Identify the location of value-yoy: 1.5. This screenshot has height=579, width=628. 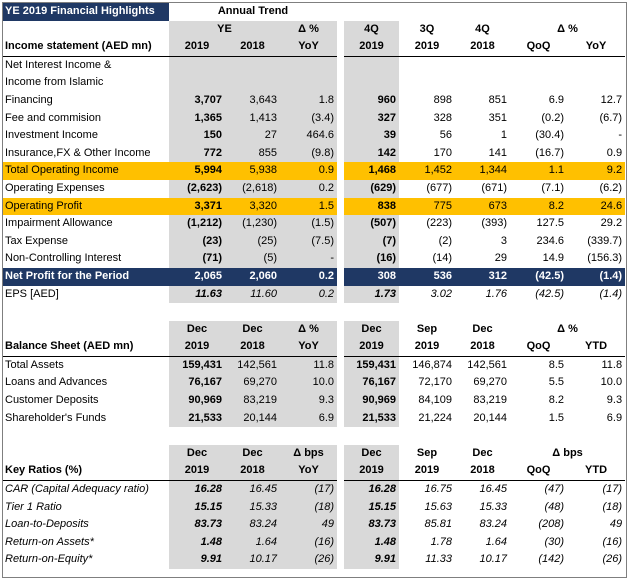
(309, 206).